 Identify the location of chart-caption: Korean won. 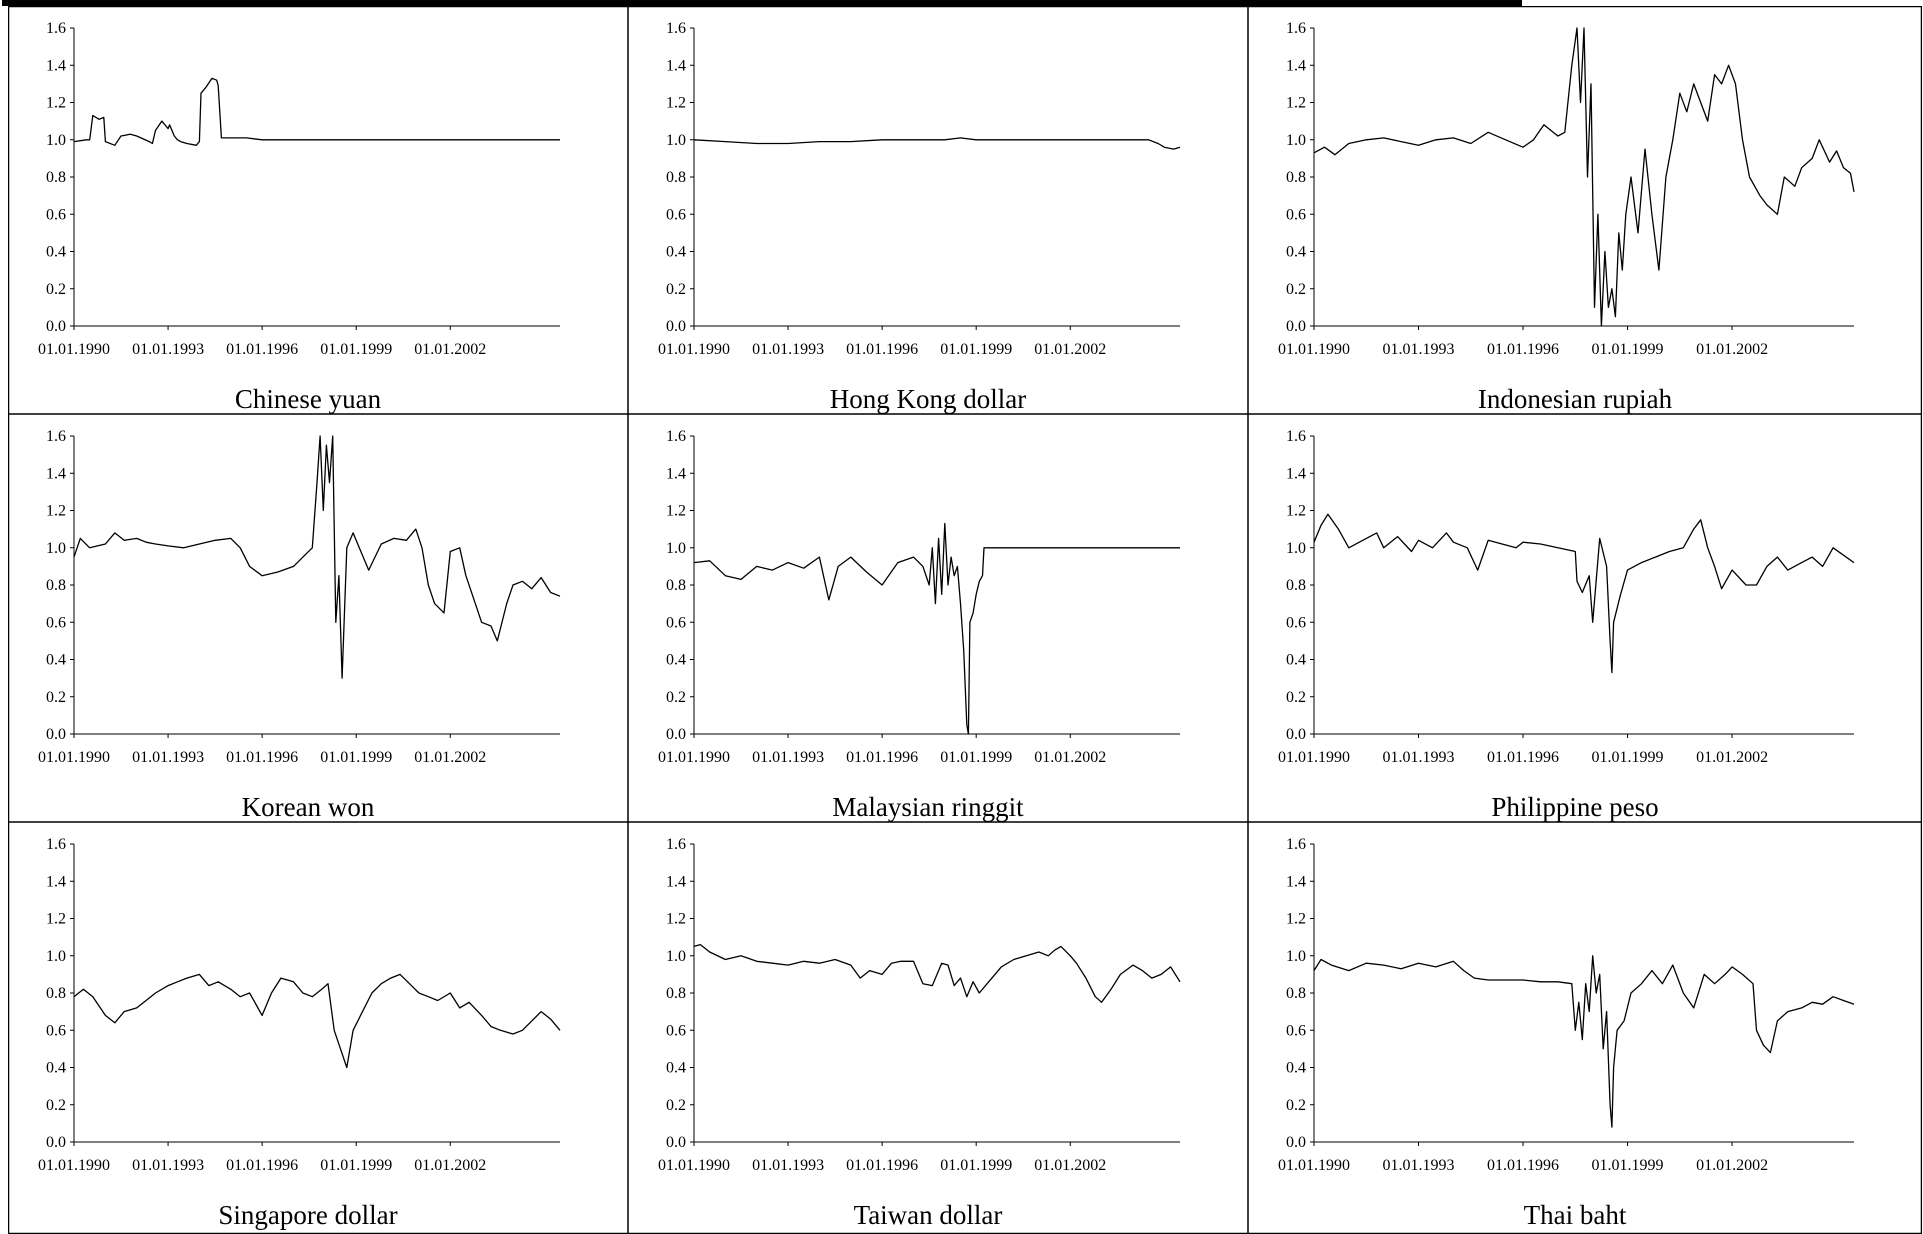
(308, 807).